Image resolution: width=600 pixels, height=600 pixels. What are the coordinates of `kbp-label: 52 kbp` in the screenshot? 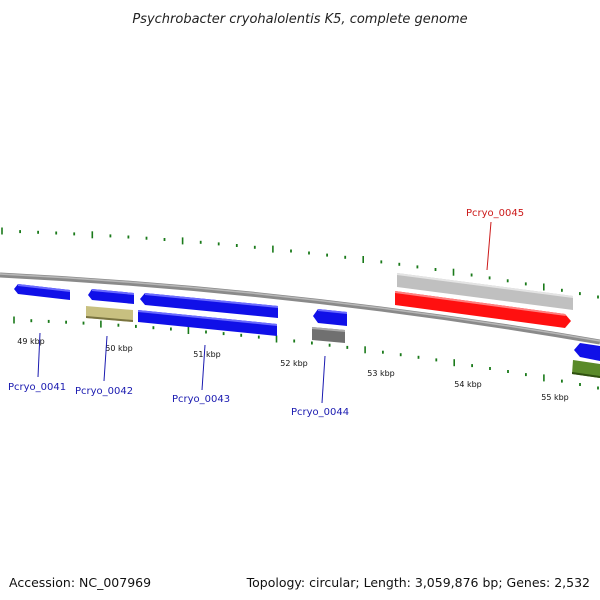 It's located at (294, 363).